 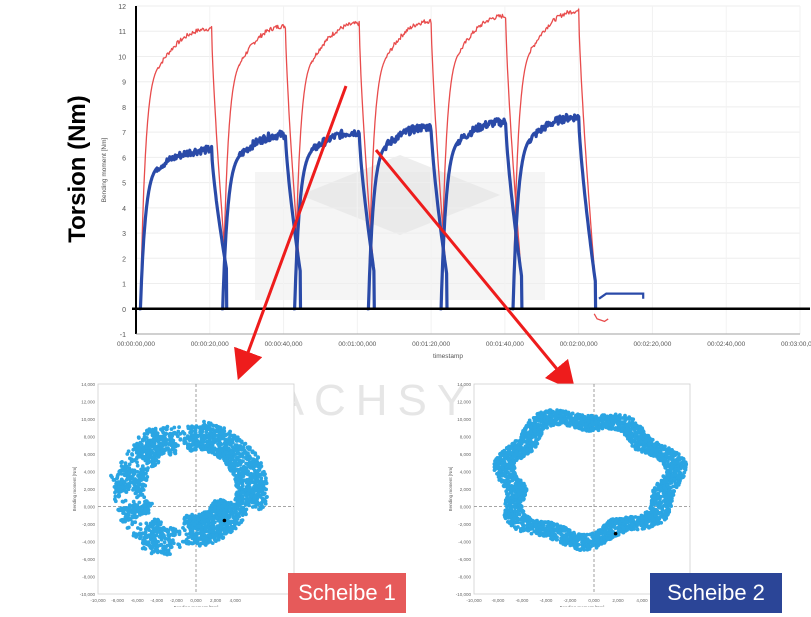 I want to click on x-tick-label: 00:02:00,000, so click(x=579, y=344).